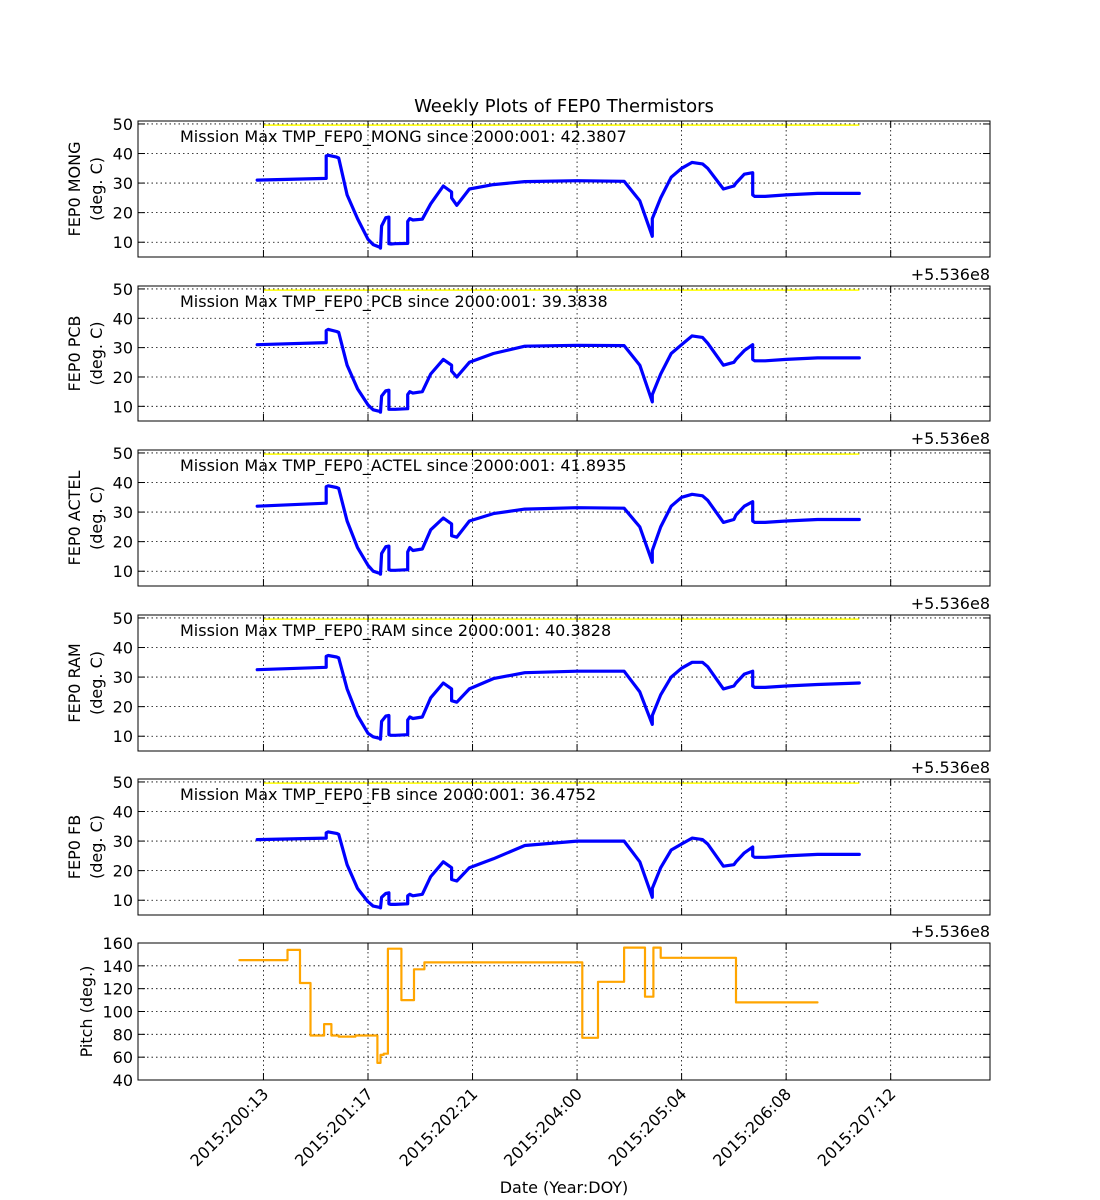 This screenshot has height=1200, width=1100. Describe the element at coordinates (74, 189) in the screenshot. I see `y-axis-label: FEP0 MONG` at that location.